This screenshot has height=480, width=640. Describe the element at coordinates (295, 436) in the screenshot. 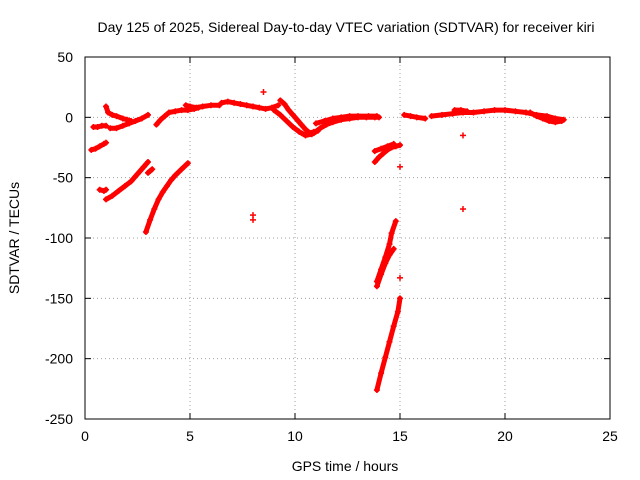

I see `x-tick-label: 10` at that location.